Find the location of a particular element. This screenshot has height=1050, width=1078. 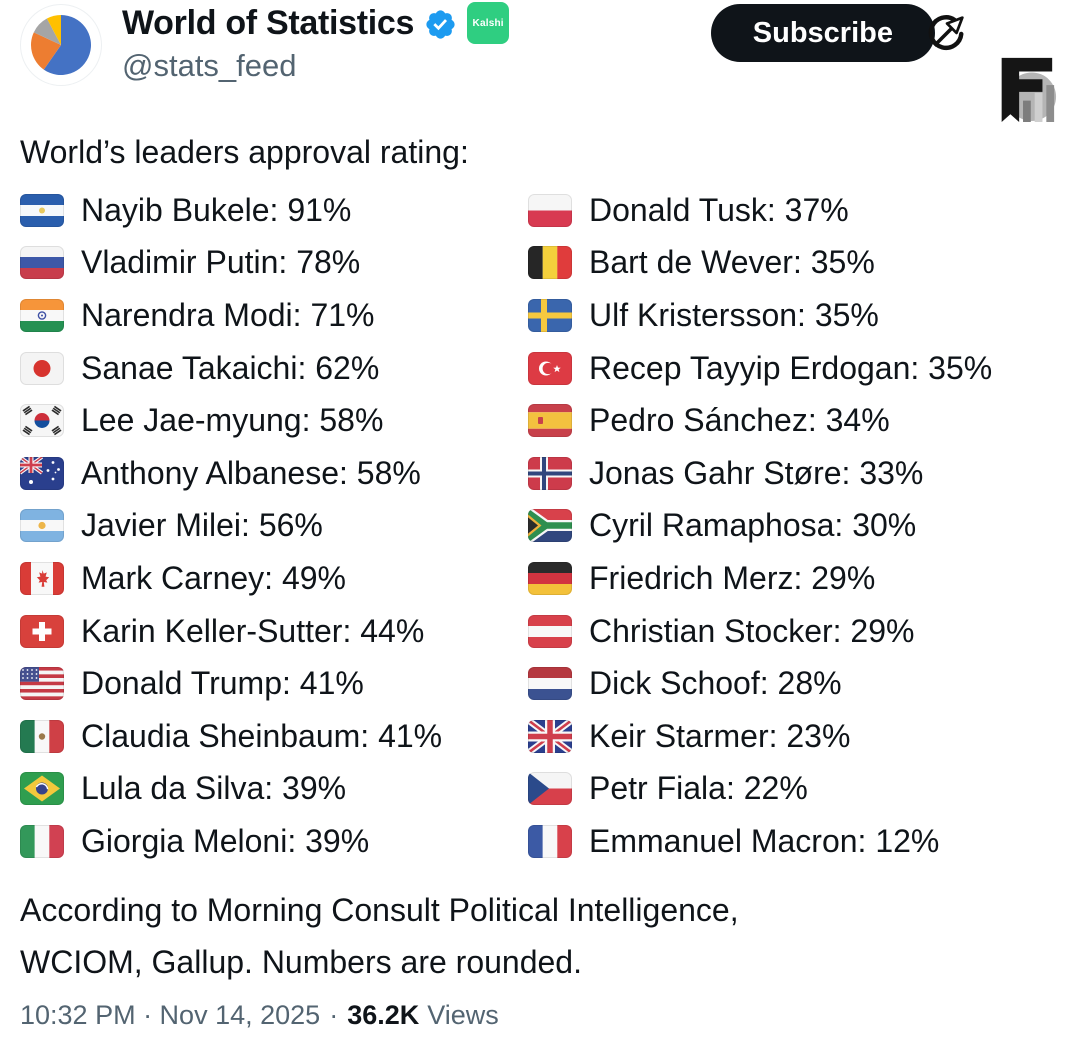

flag-italy-icon is located at coordinates (42, 841).